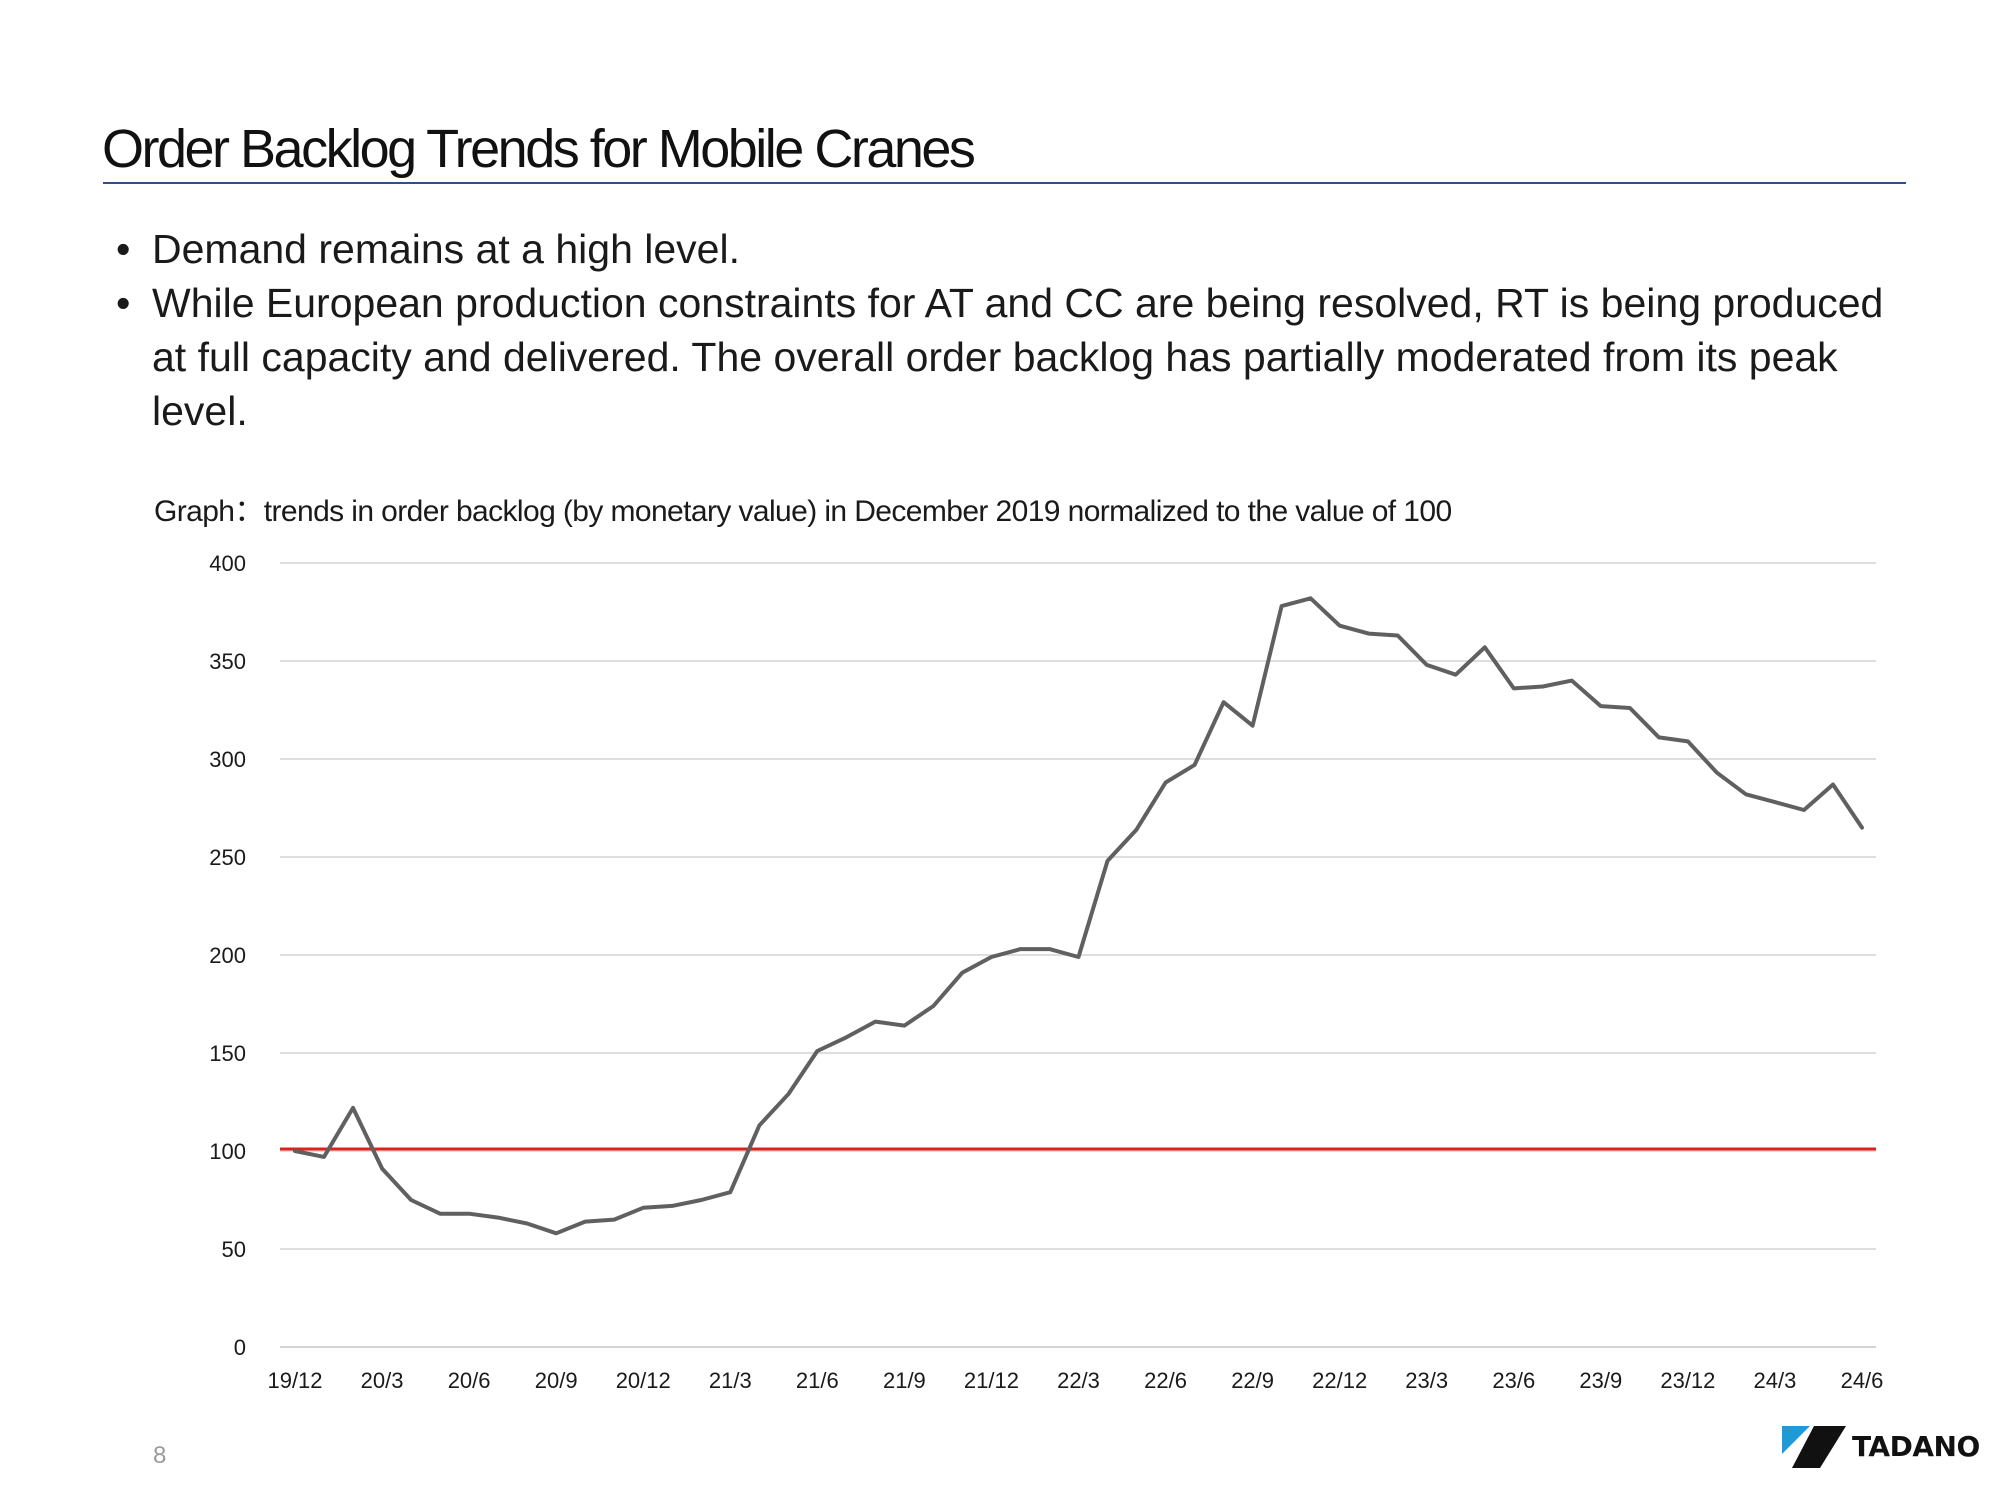 This screenshot has width=2000, height=1500. Describe the element at coordinates (227, 1053) in the screenshot. I see `y-tick-label: 150` at that location.